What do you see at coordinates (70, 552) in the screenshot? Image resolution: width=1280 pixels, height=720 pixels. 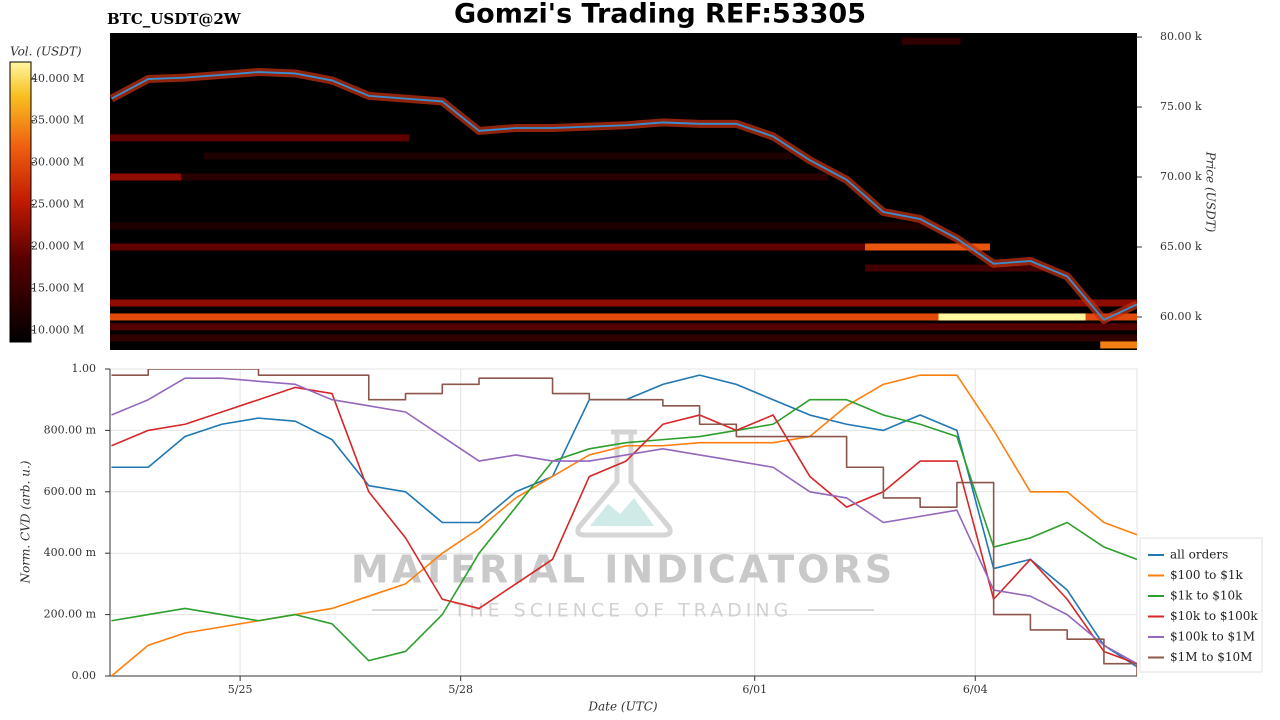 I see `y-tick-label: 400.00 m` at bounding box center [70, 552].